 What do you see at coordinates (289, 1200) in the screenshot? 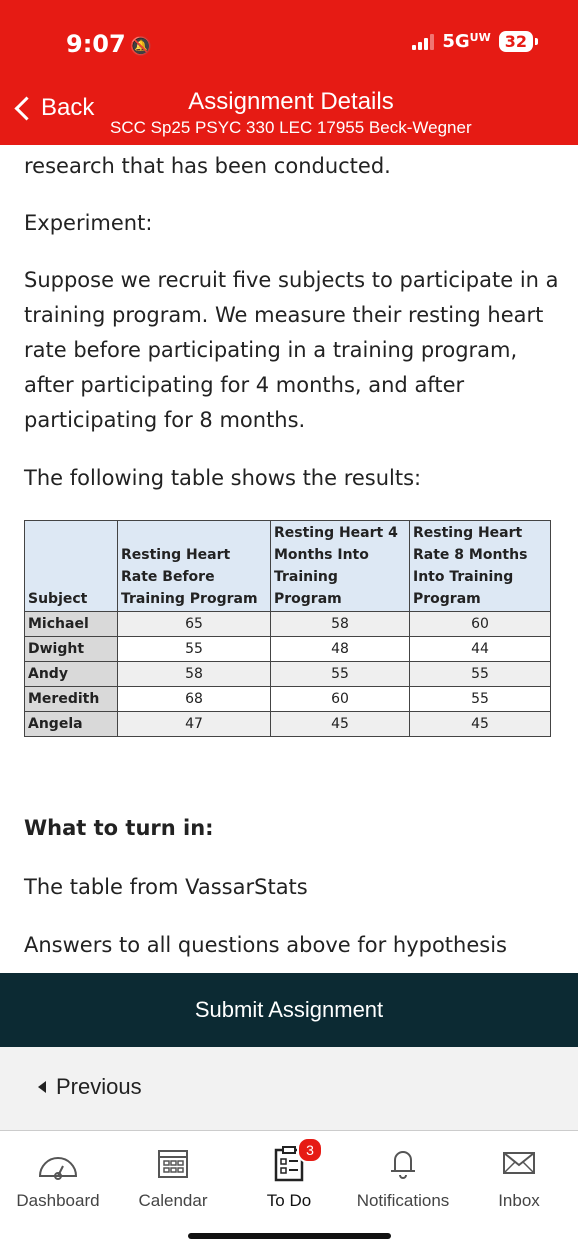
I see `tab-label: To Do` at bounding box center [289, 1200].